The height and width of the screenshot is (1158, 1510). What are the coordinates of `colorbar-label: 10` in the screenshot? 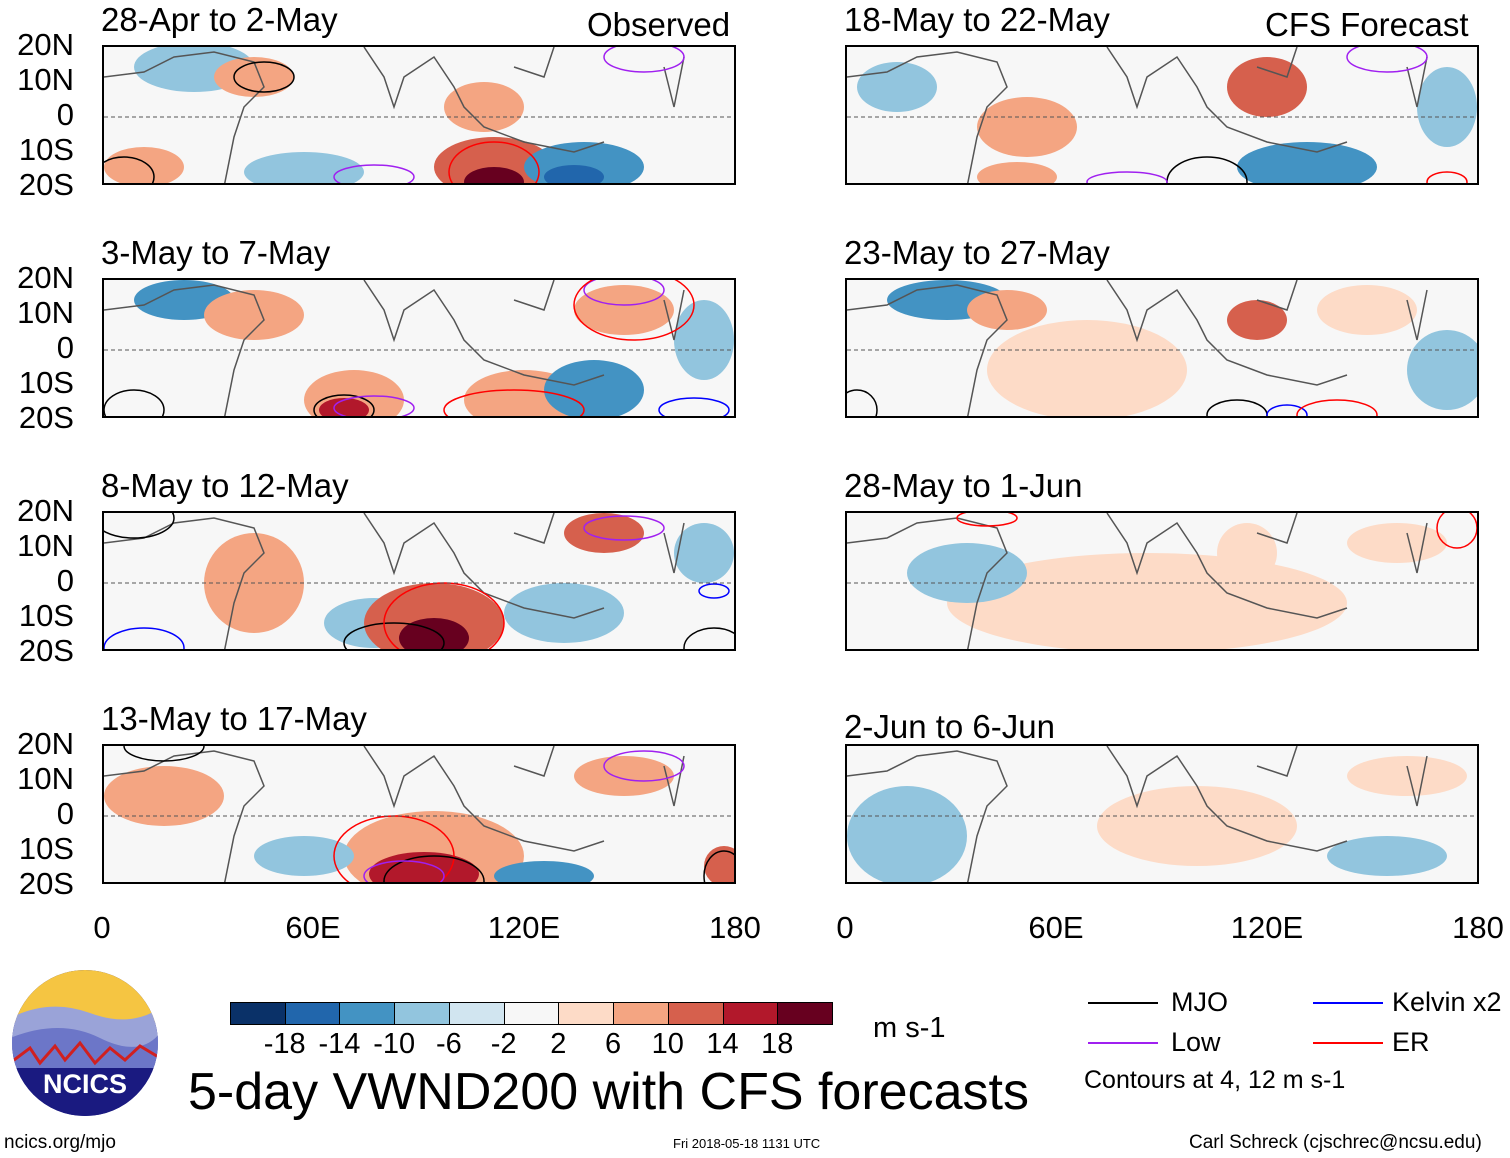 It's located at (667, 1044).